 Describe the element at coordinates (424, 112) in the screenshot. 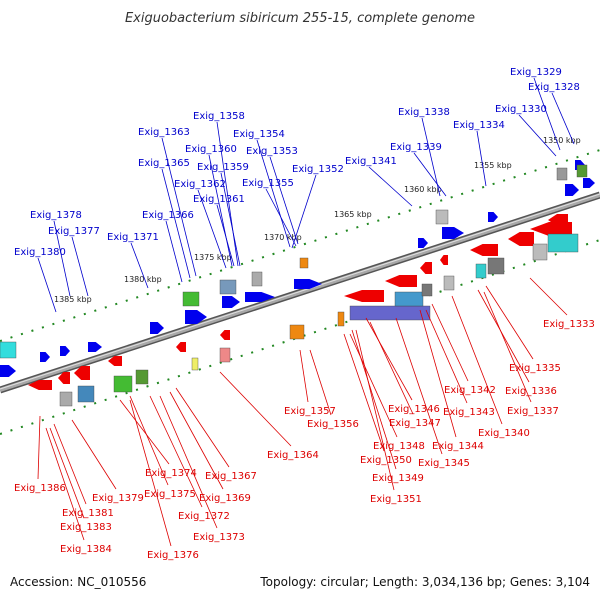

I see `gene-label-forward: Exig_1338` at that location.